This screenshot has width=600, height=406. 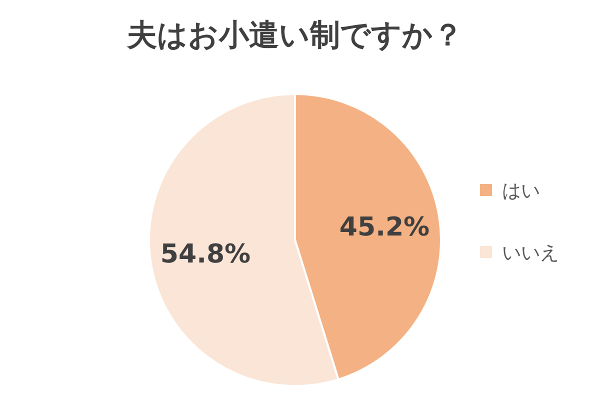 I want to click on data-label: 45.2%, so click(x=384, y=227).